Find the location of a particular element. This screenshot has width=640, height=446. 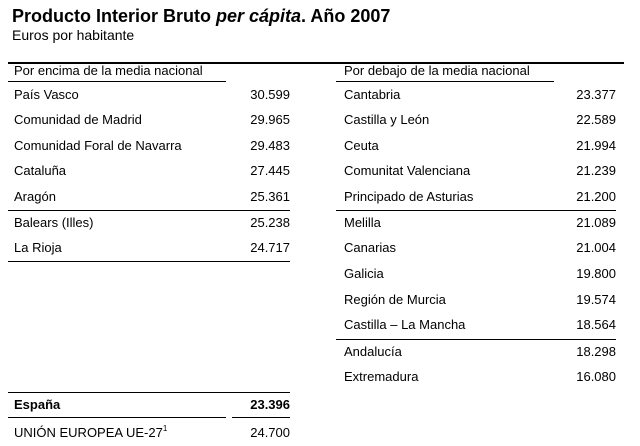

region-value: 21.994 is located at coordinates (596, 145).